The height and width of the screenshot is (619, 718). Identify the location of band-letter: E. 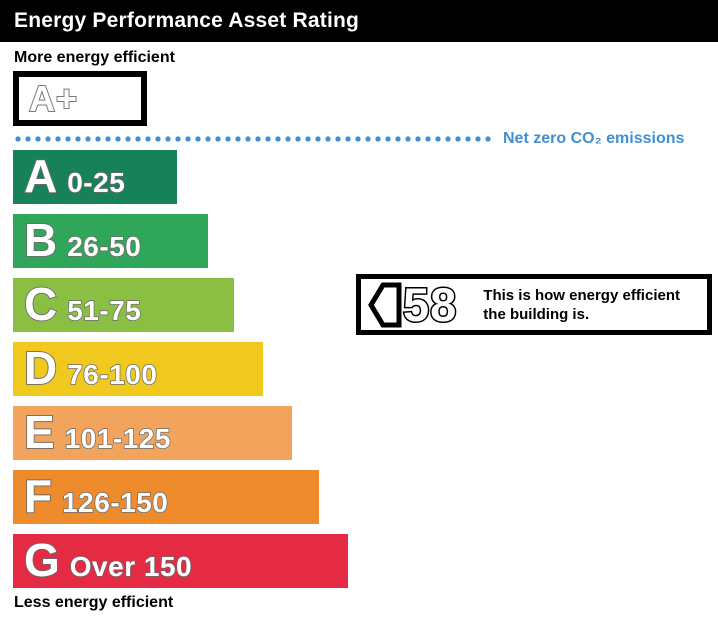
(39, 432).